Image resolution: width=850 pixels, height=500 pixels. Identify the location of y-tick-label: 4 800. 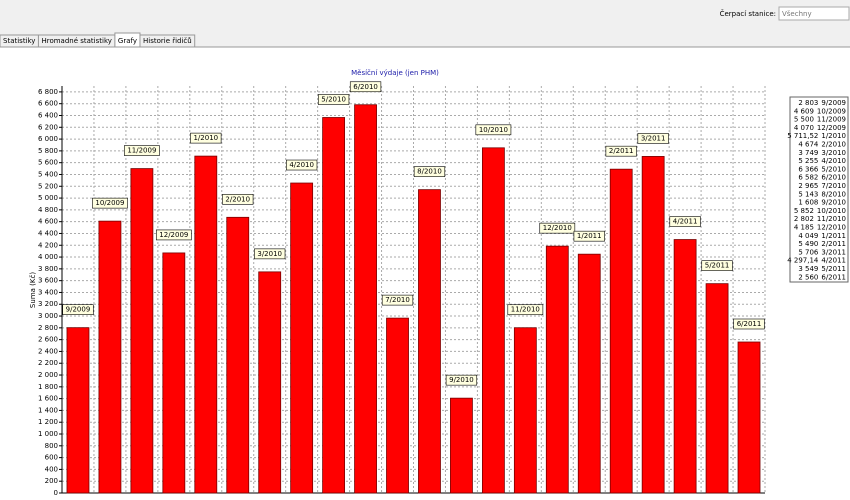
(48, 210).